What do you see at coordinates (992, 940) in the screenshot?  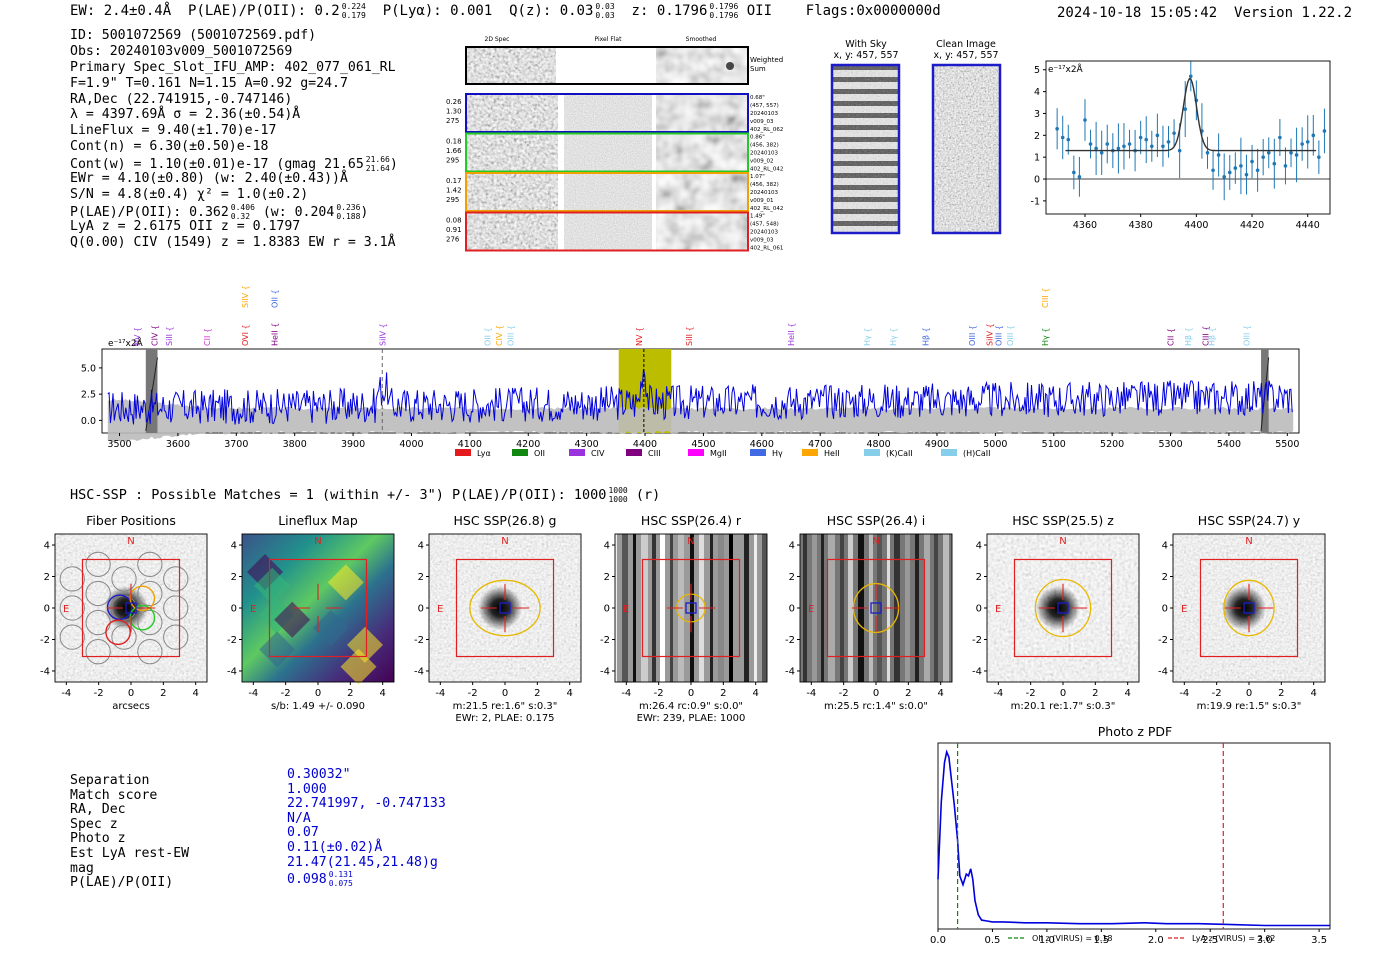 I see `photoz-xtick-label-1: 0.5` at bounding box center [992, 940].